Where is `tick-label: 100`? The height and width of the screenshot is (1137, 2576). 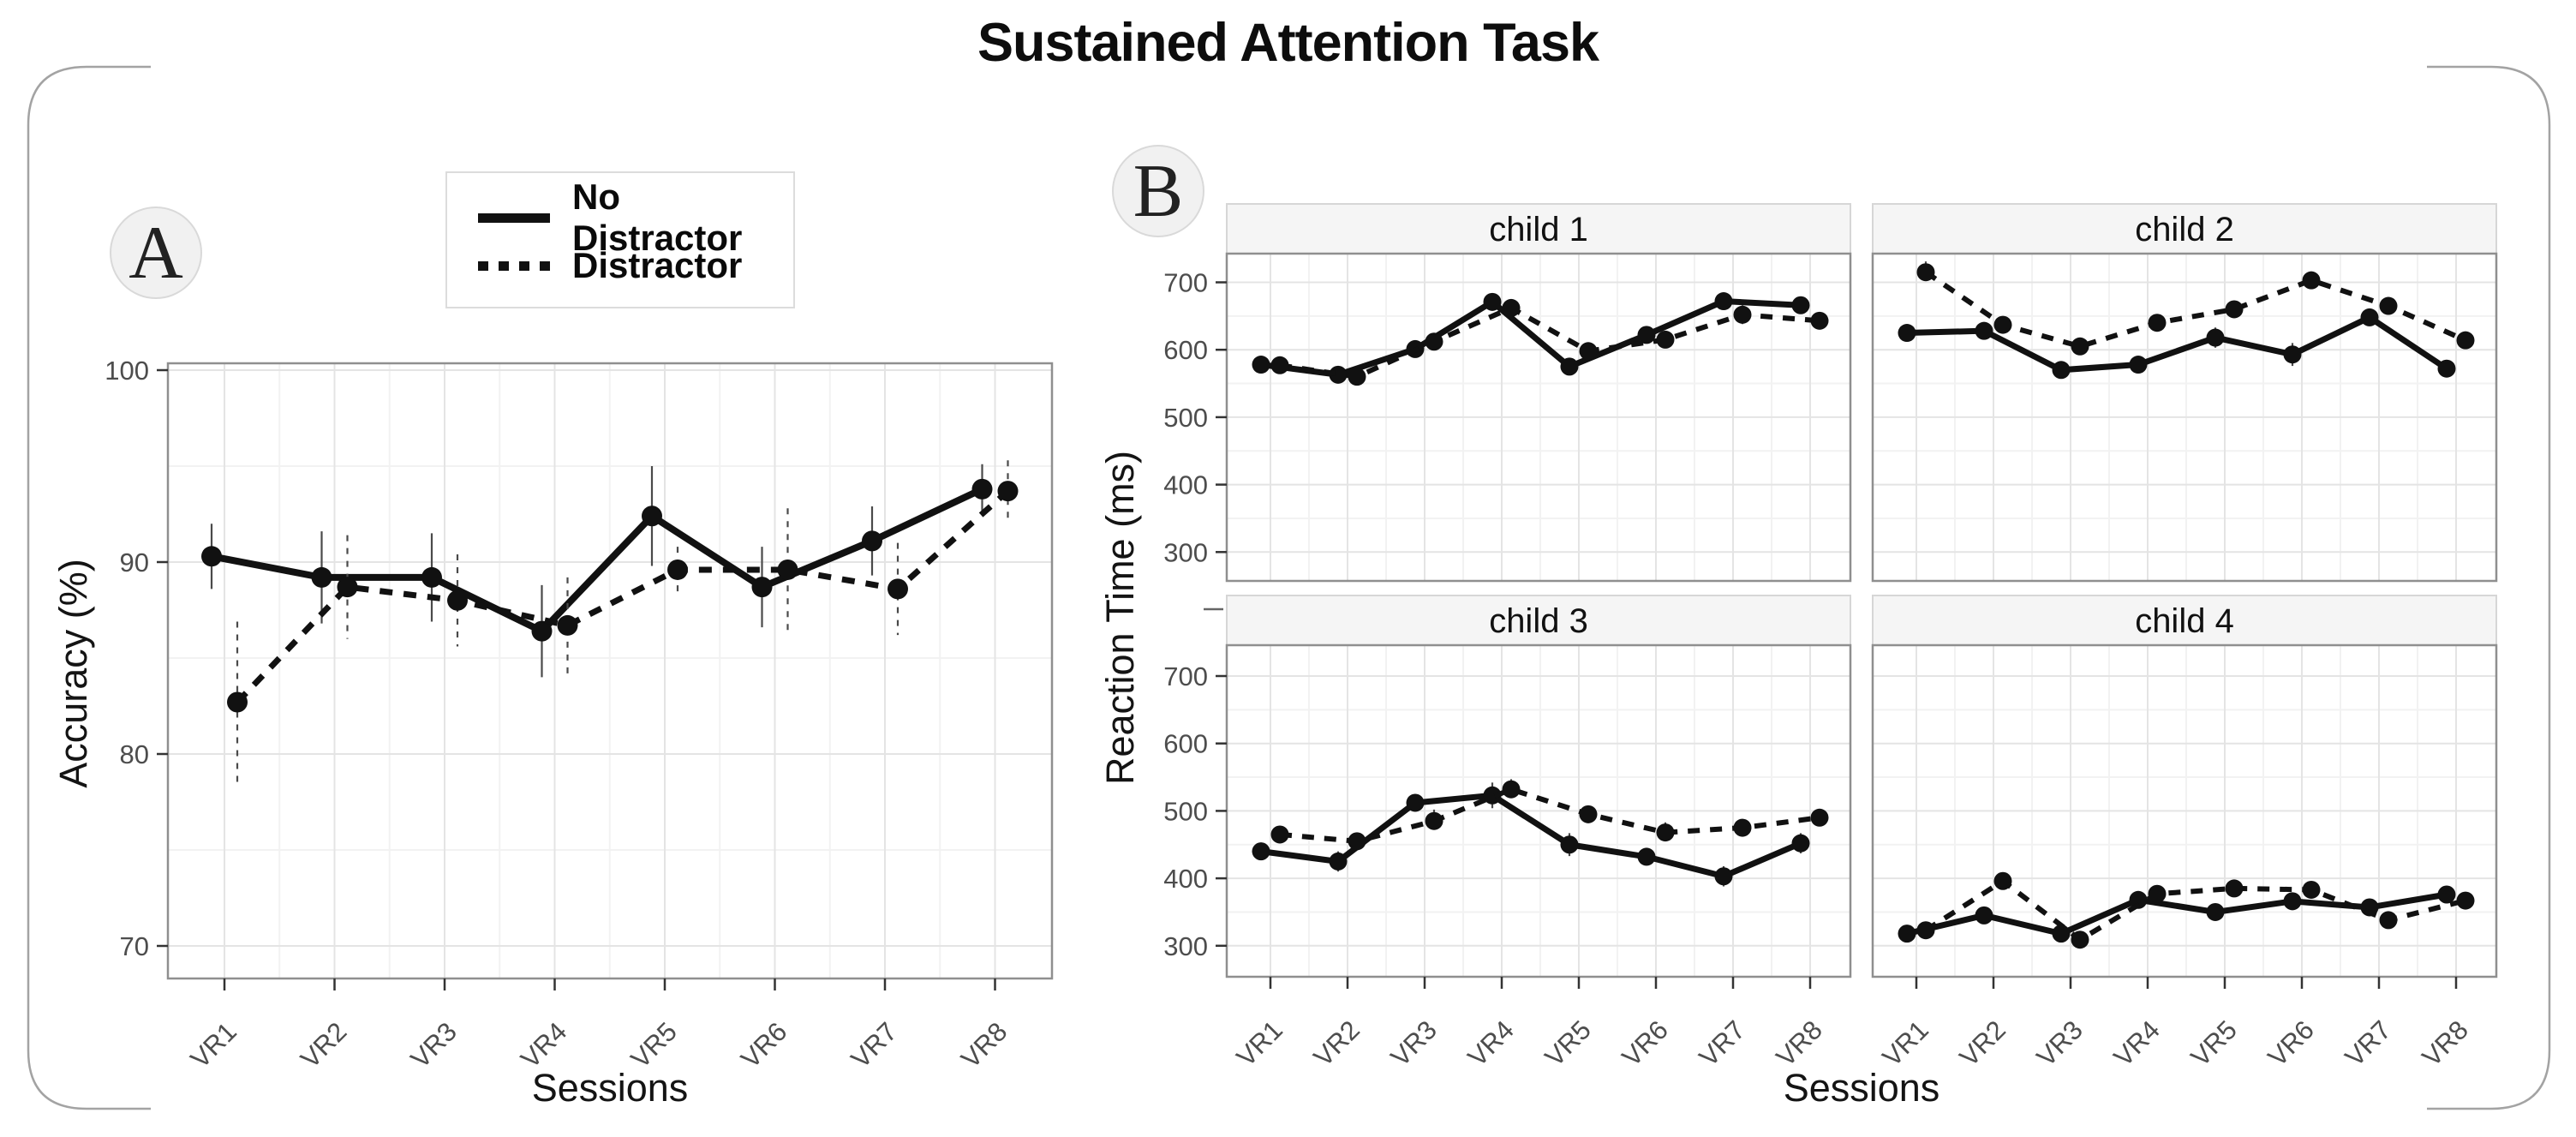 tick-label: 100 is located at coordinates (127, 371).